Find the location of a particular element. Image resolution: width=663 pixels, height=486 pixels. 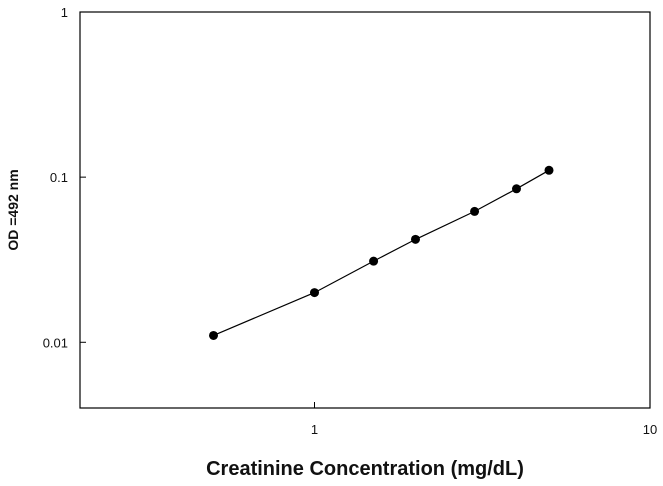

x-tick-label: 1 is located at coordinates (314, 429).